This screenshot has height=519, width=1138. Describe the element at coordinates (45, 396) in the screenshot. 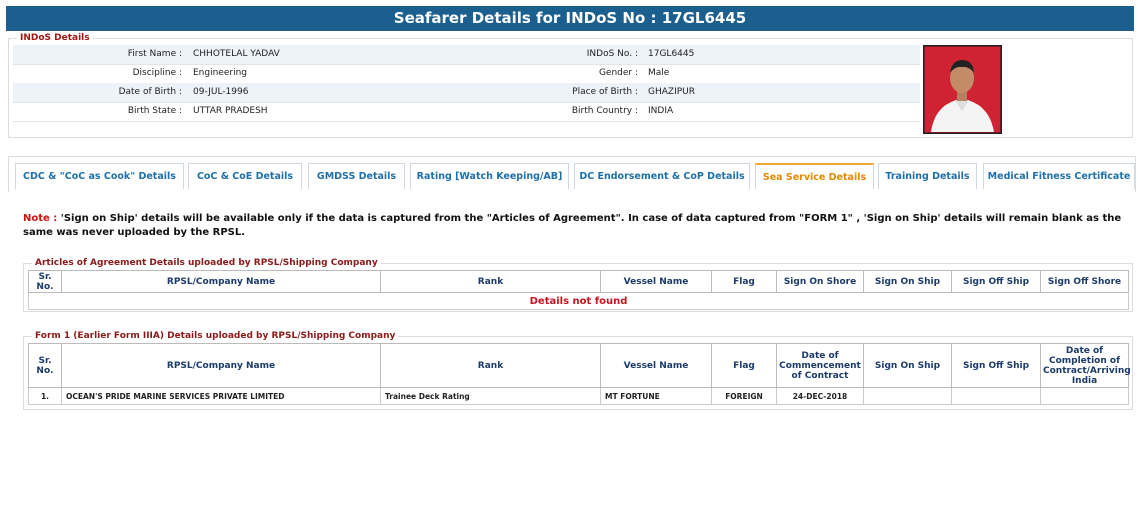

I see `table-cell: 1.` at that location.